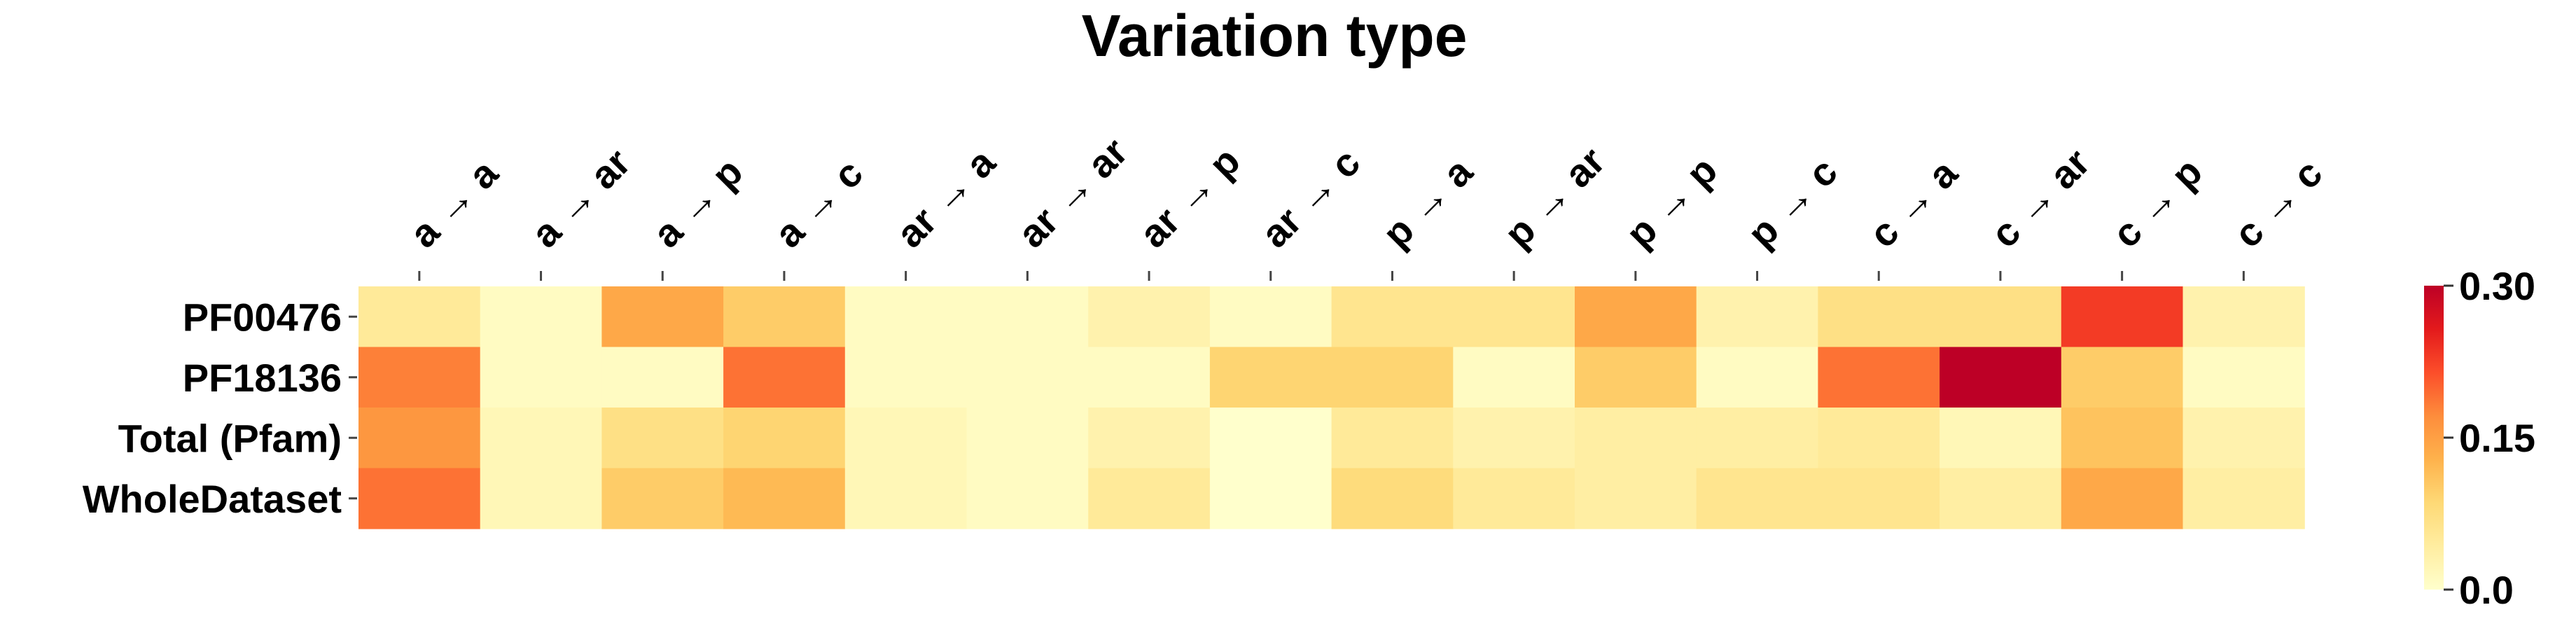  What do you see at coordinates (906, 498) in the screenshot?
I see `heatmap-cell-r3-c4` at bounding box center [906, 498].